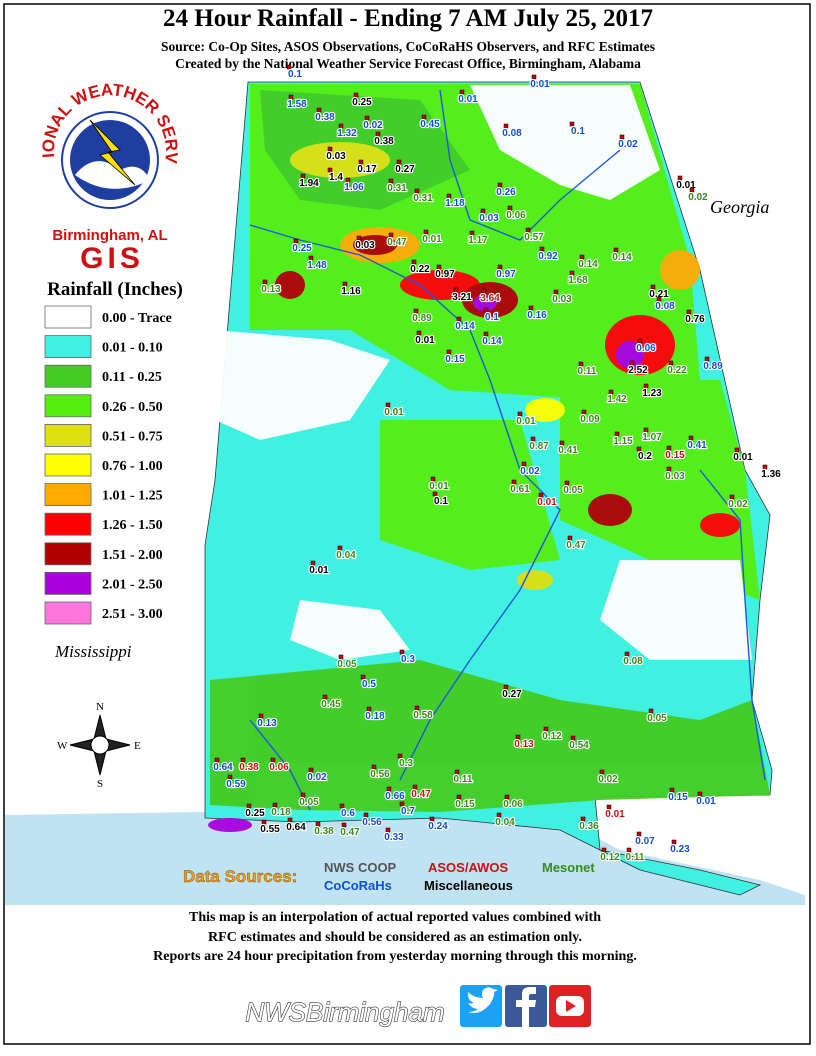 Image resolution: width=816 pixels, height=1056 pixels. I want to click on station-reading: 2.52, so click(638, 370).